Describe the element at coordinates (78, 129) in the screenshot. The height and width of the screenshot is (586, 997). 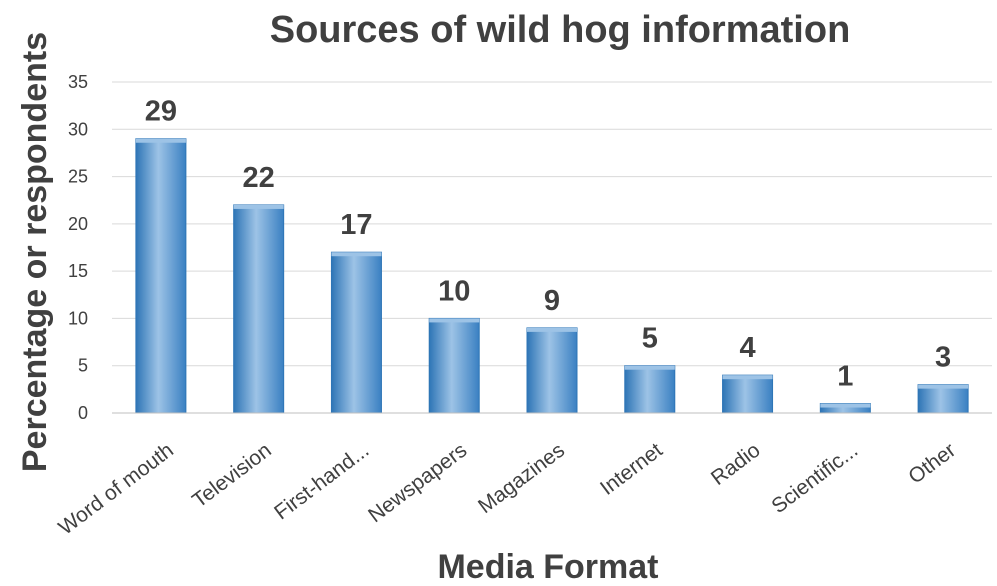
I see `y-tick-label: 30` at that location.